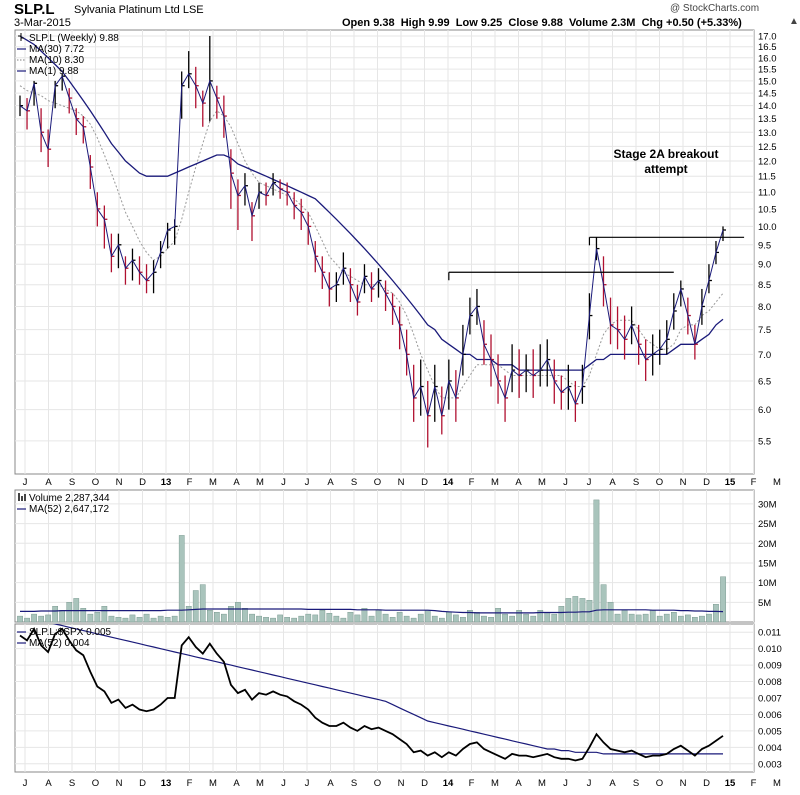  What do you see at coordinates (770, 666) in the screenshot?
I see `ratio-y-tick: 0.009` at bounding box center [770, 666].